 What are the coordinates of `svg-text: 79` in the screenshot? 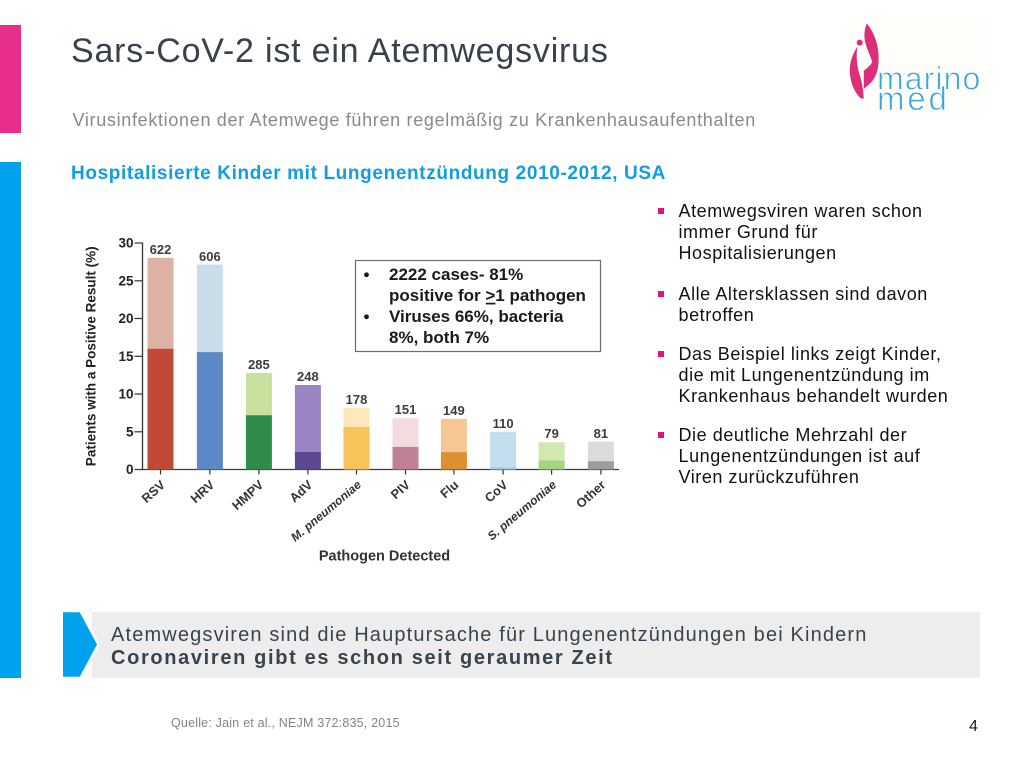 It's located at (551, 433).